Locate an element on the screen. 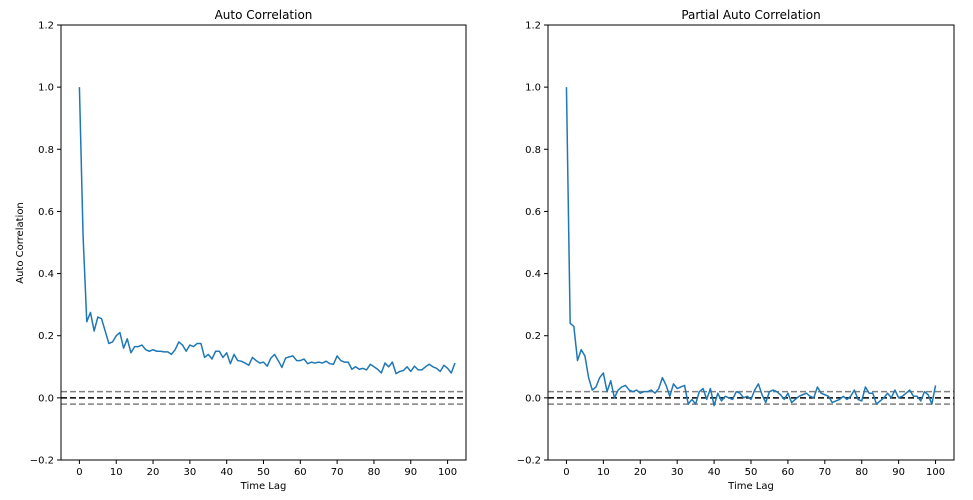 Image resolution: width=973 pixels, height=500 pixels. acf-x-tick-label: 90 is located at coordinates (410, 472).